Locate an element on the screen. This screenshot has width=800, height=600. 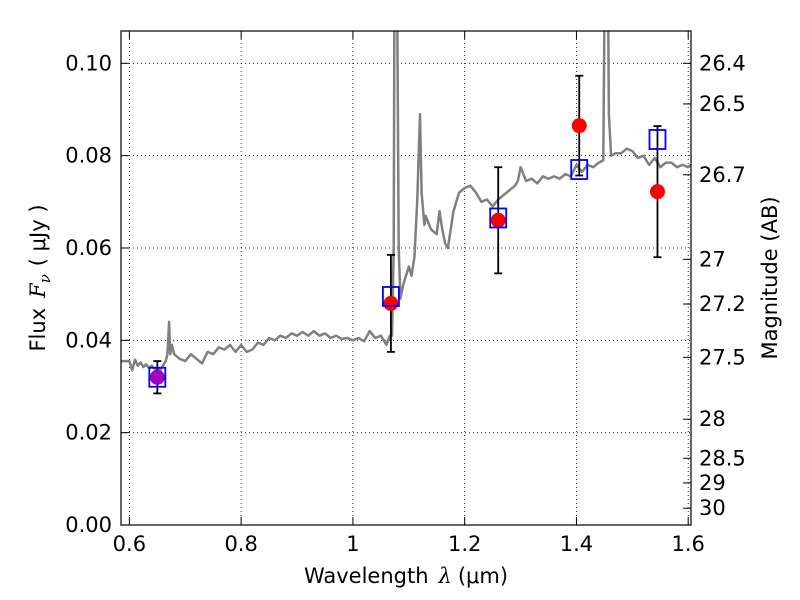
magnitude-tick-label: 28 is located at coordinates (712, 419).